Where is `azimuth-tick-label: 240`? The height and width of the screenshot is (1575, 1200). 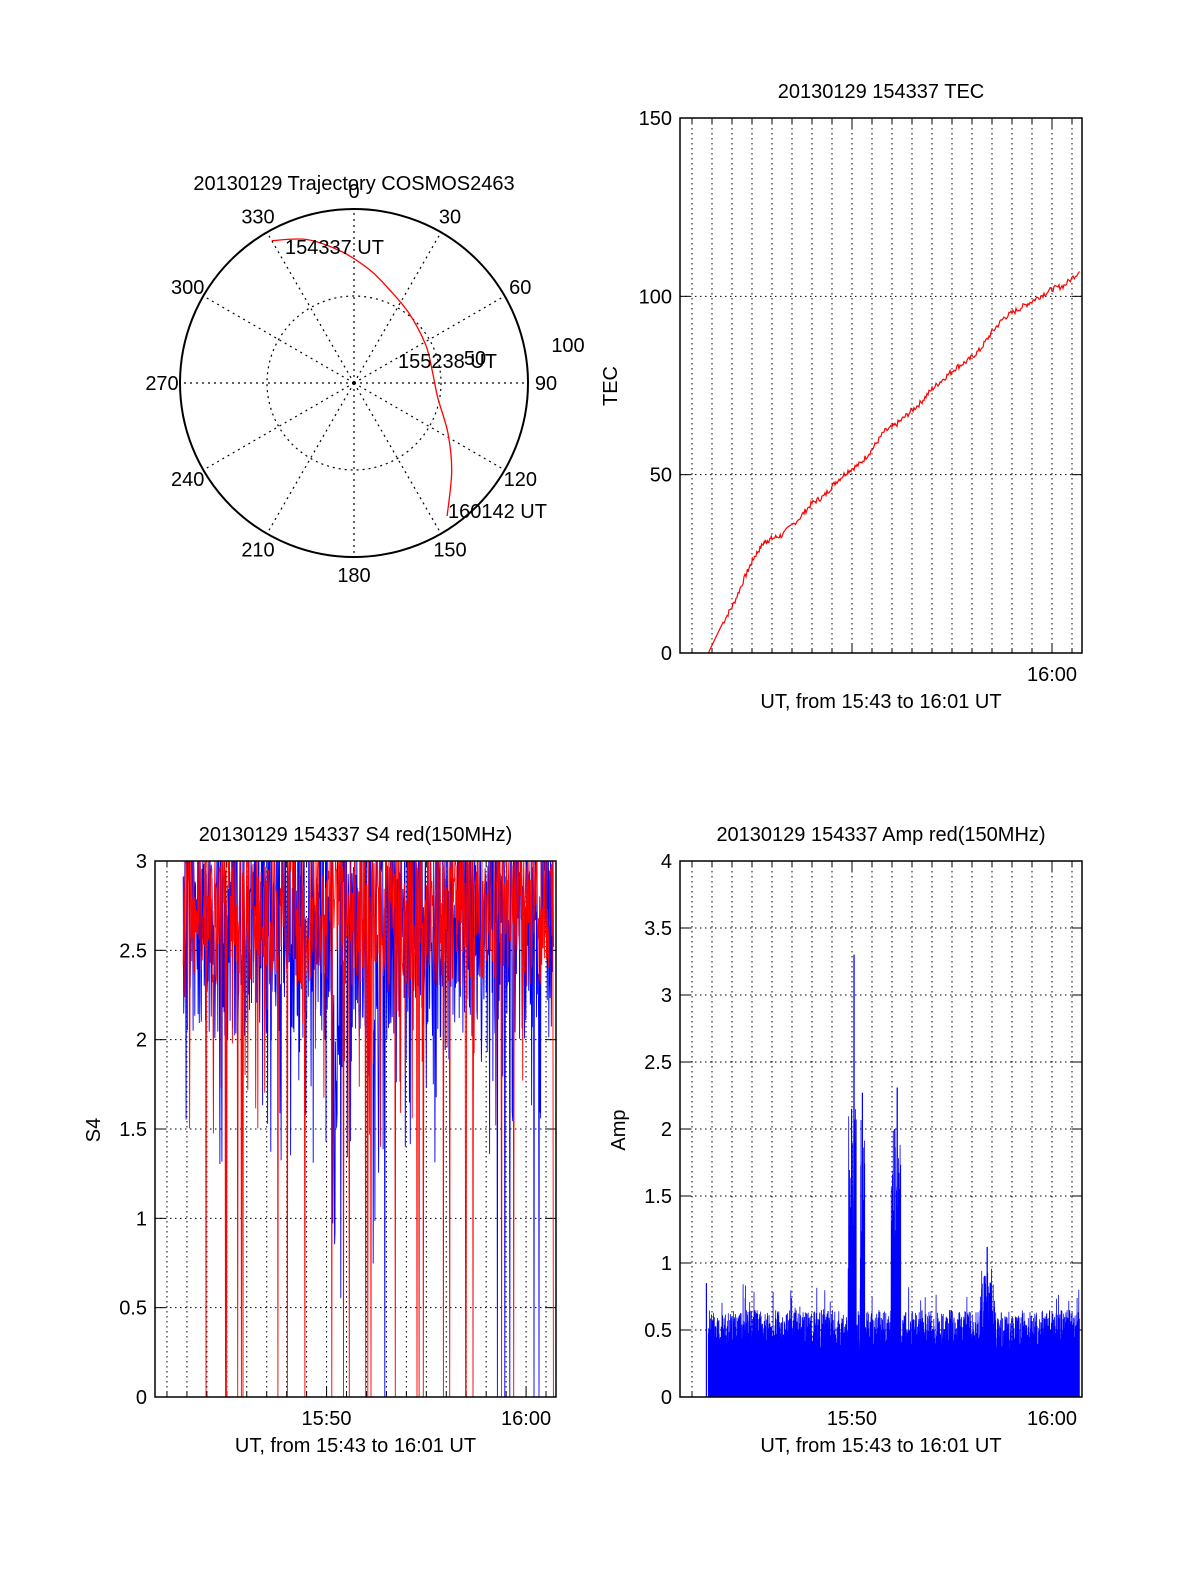
azimuth-tick-label: 240 is located at coordinates (187, 480).